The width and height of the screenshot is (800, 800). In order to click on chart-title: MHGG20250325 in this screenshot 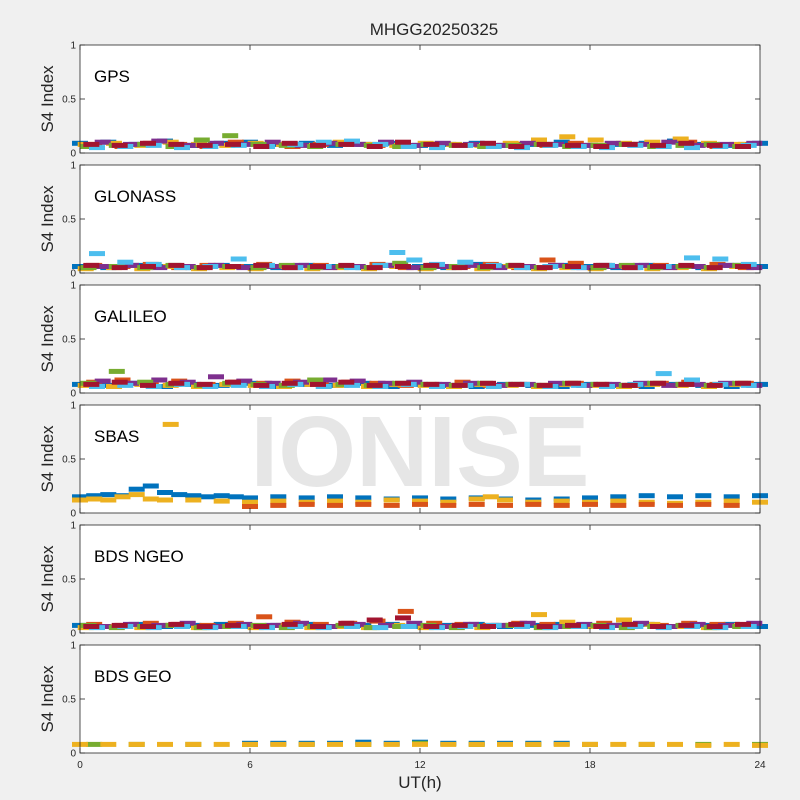, I will do `click(434, 29)`.